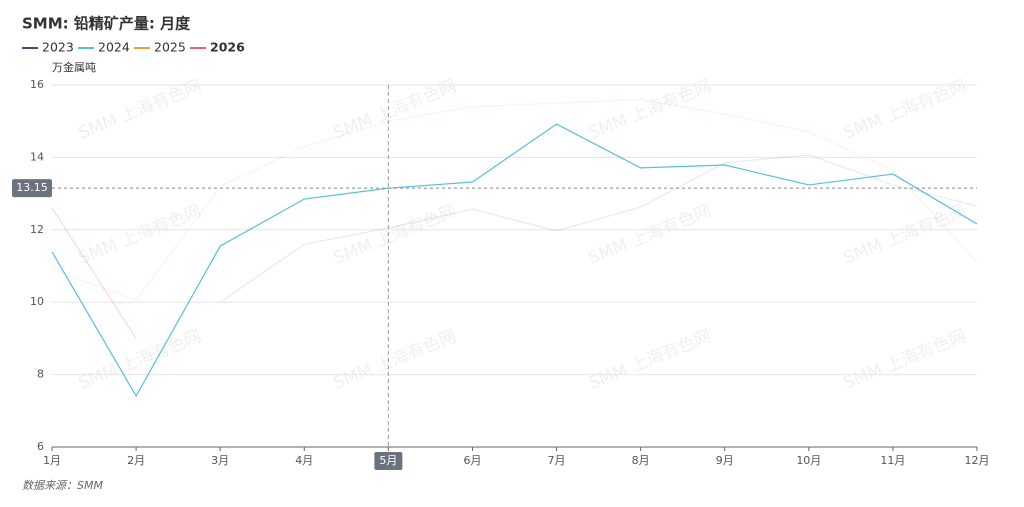 The image size is (1024, 507). Describe the element at coordinates (114, 47) in the screenshot. I see `legend-label: 2024` at that location.